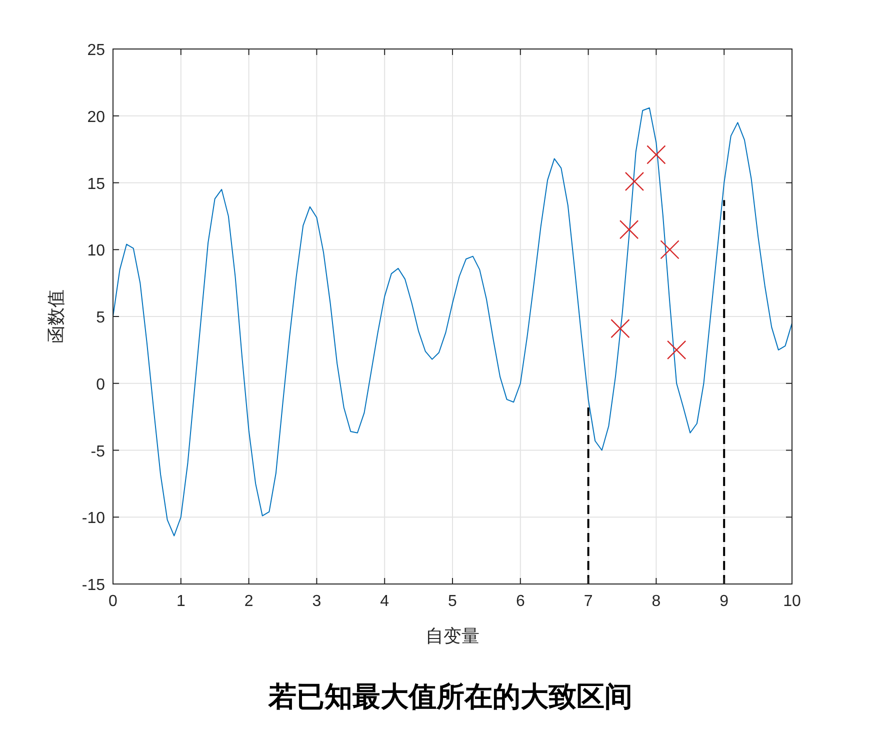 The height and width of the screenshot is (735, 875). I want to click on x-tick-label: 7, so click(588, 601).